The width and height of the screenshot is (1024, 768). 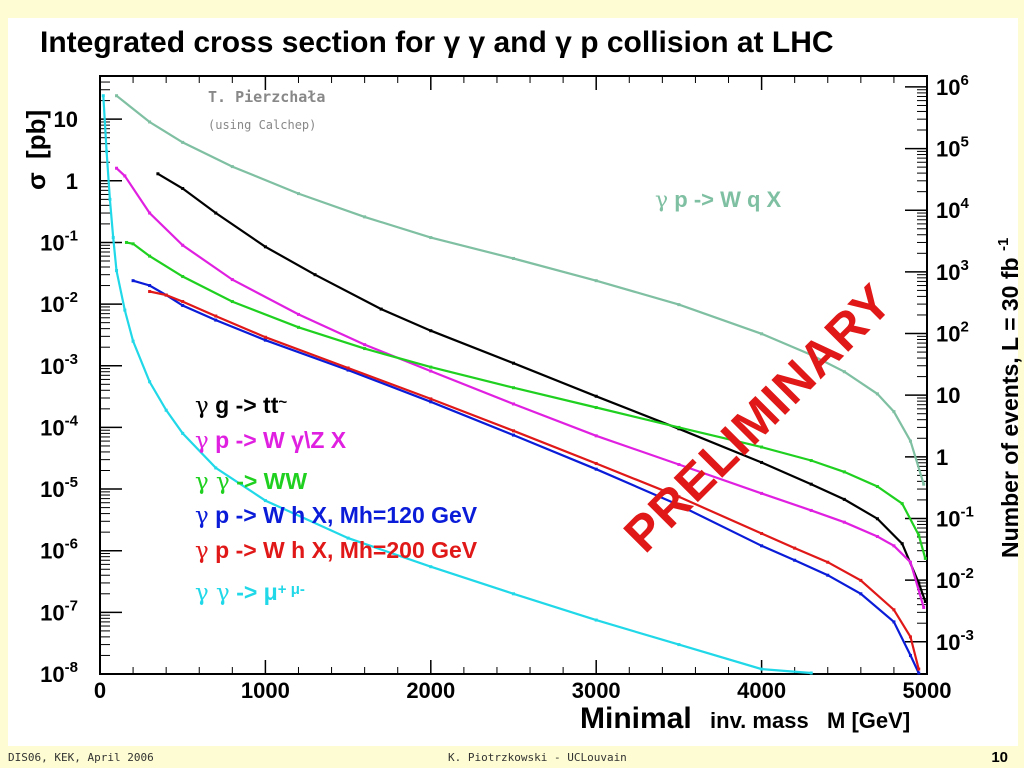 I want to click on y-tick-label: 10⁻⁸, so click(x=59, y=673).